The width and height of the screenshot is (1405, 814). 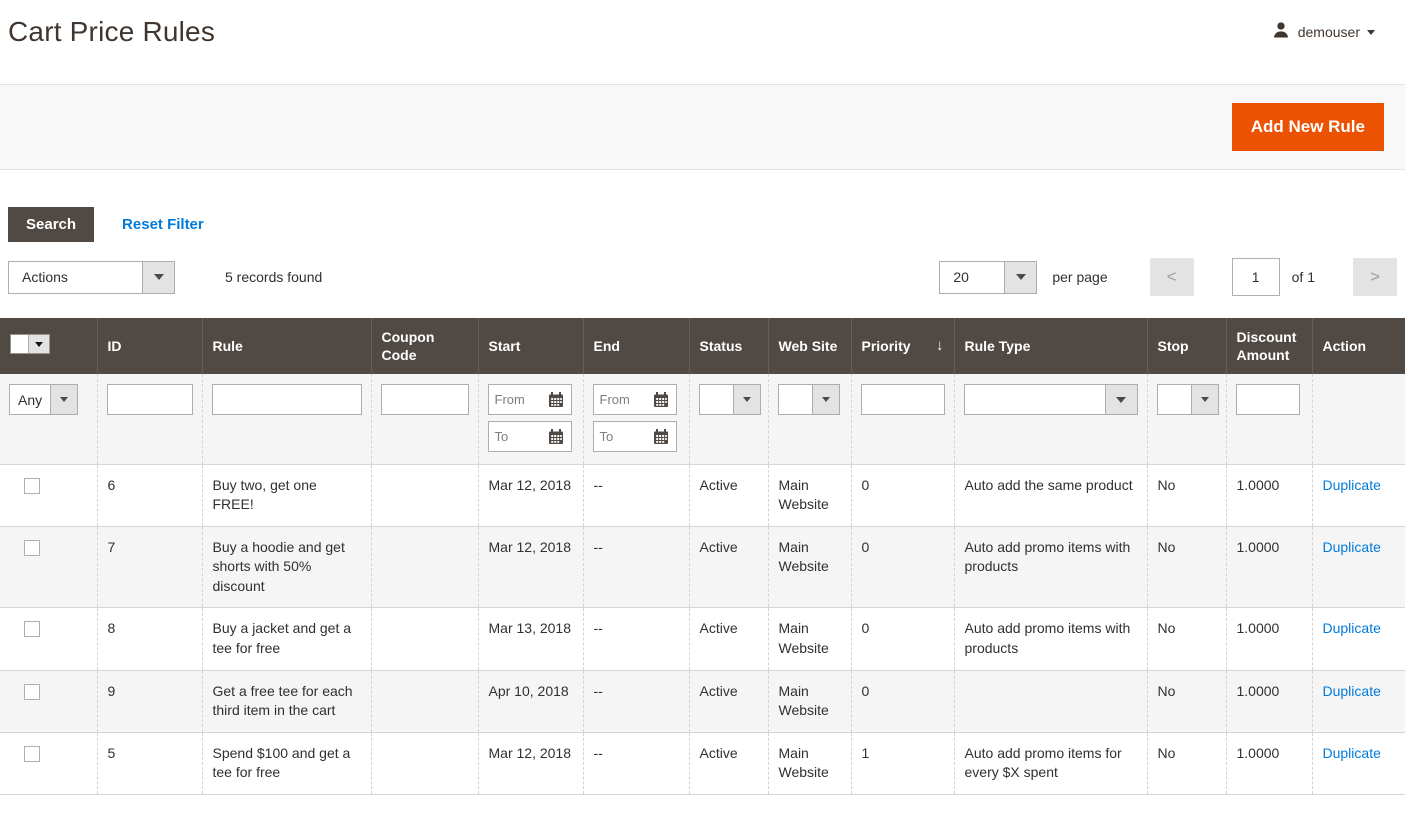 I want to click on discount-amount-filter-input, so click(x=1267, y=399).